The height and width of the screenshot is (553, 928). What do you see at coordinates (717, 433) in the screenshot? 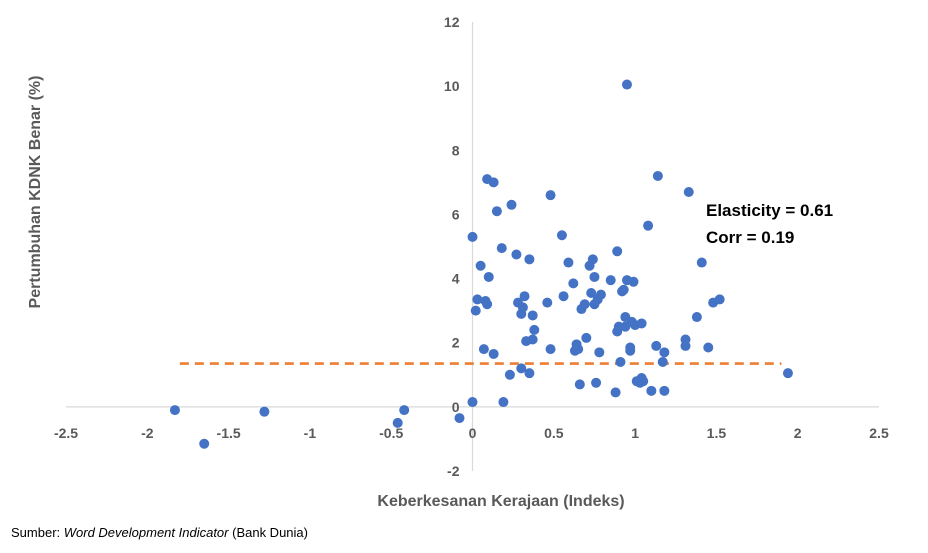
I see `x-tick-label: 1.5` at bounding box center [717, 433].